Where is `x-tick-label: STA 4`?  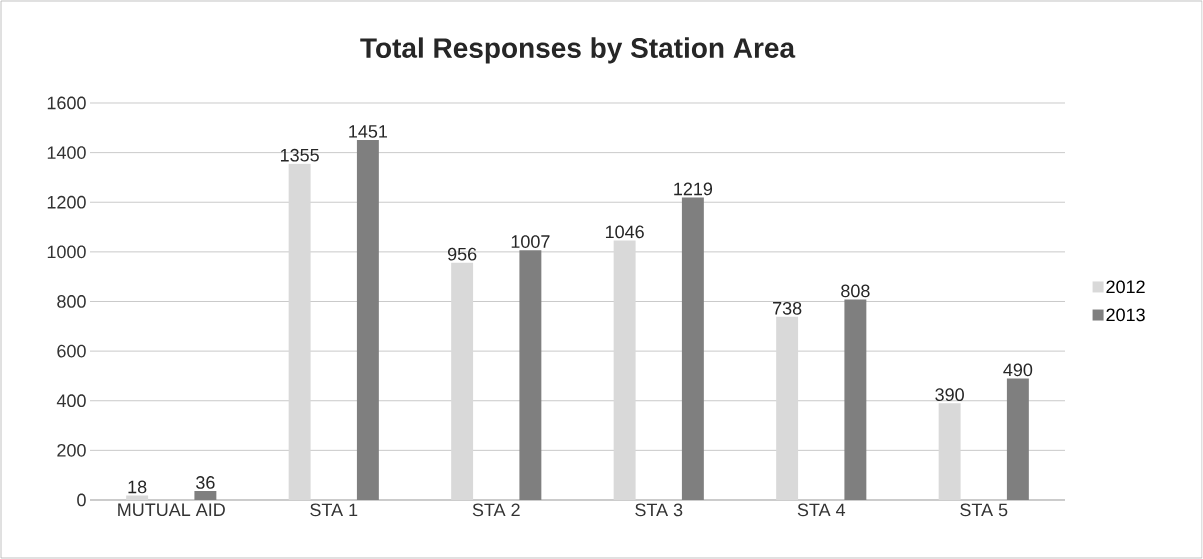 x-tick-label: STA 4 is located at coordinates (821, 510).